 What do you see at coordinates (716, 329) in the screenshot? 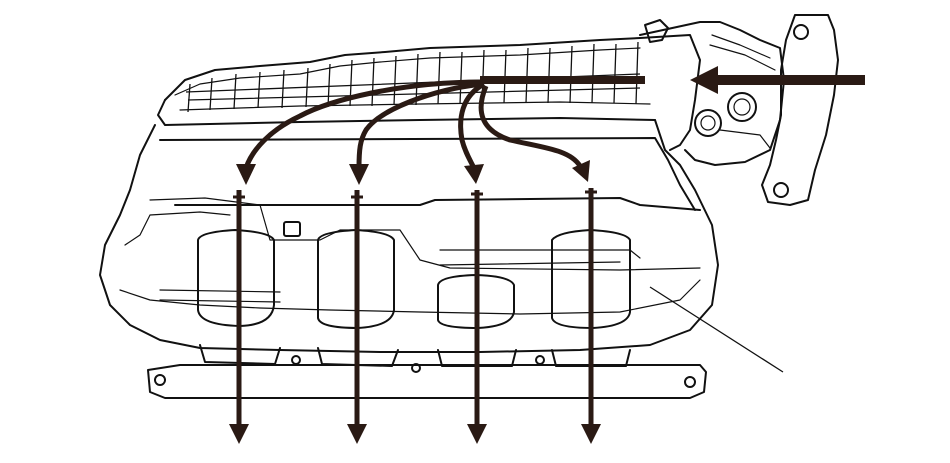
I see `leader-line` at bounding box center [716, 329].